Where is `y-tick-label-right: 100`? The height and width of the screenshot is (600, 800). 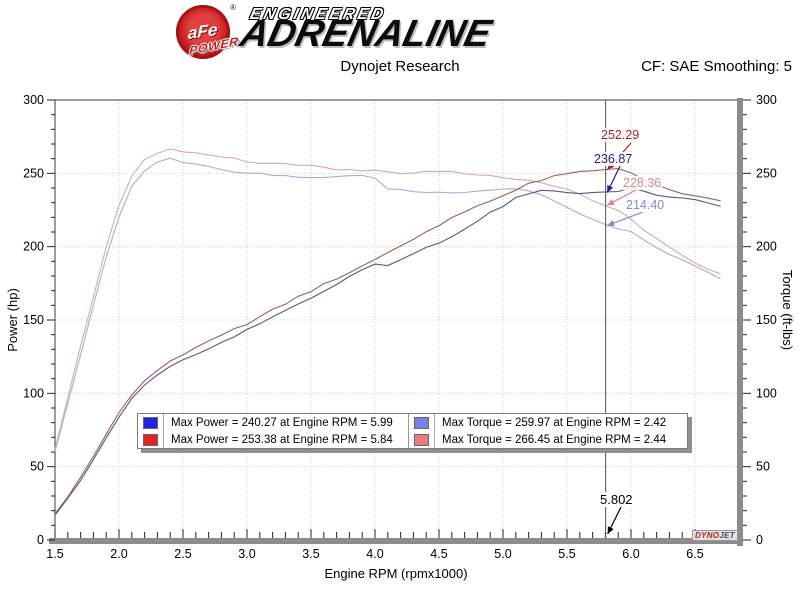 y-tick-label-right: 100 is located at coordinates (766, 393).